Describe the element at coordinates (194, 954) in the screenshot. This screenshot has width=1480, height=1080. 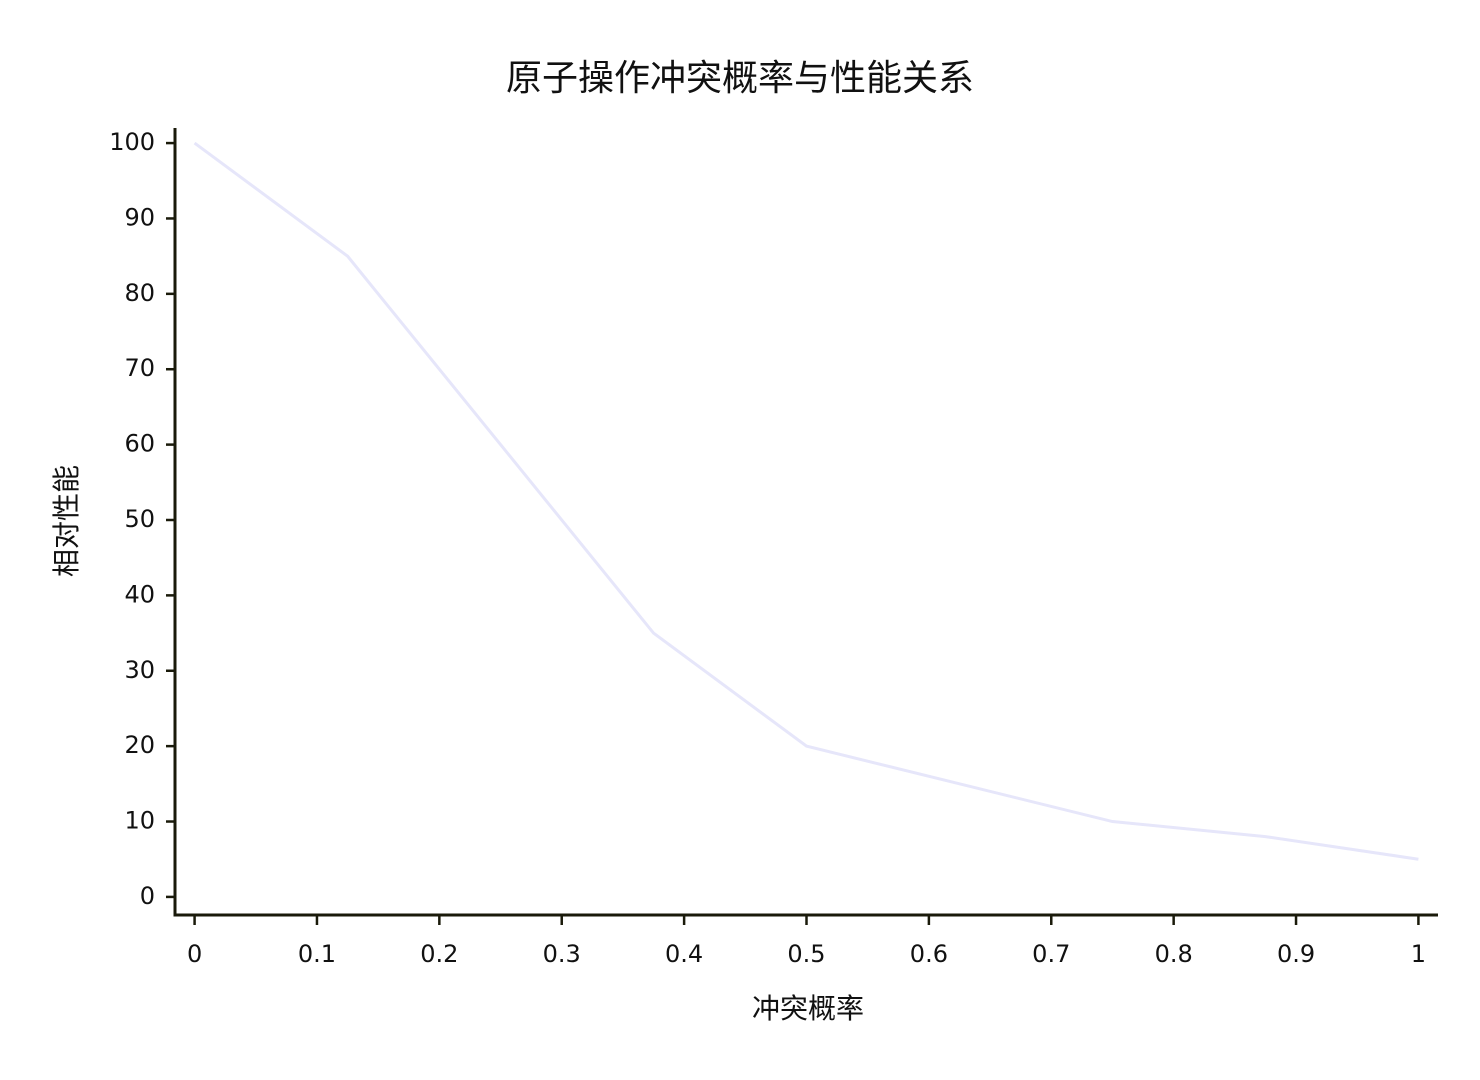
I see `x-tick-label: 0` at that location.